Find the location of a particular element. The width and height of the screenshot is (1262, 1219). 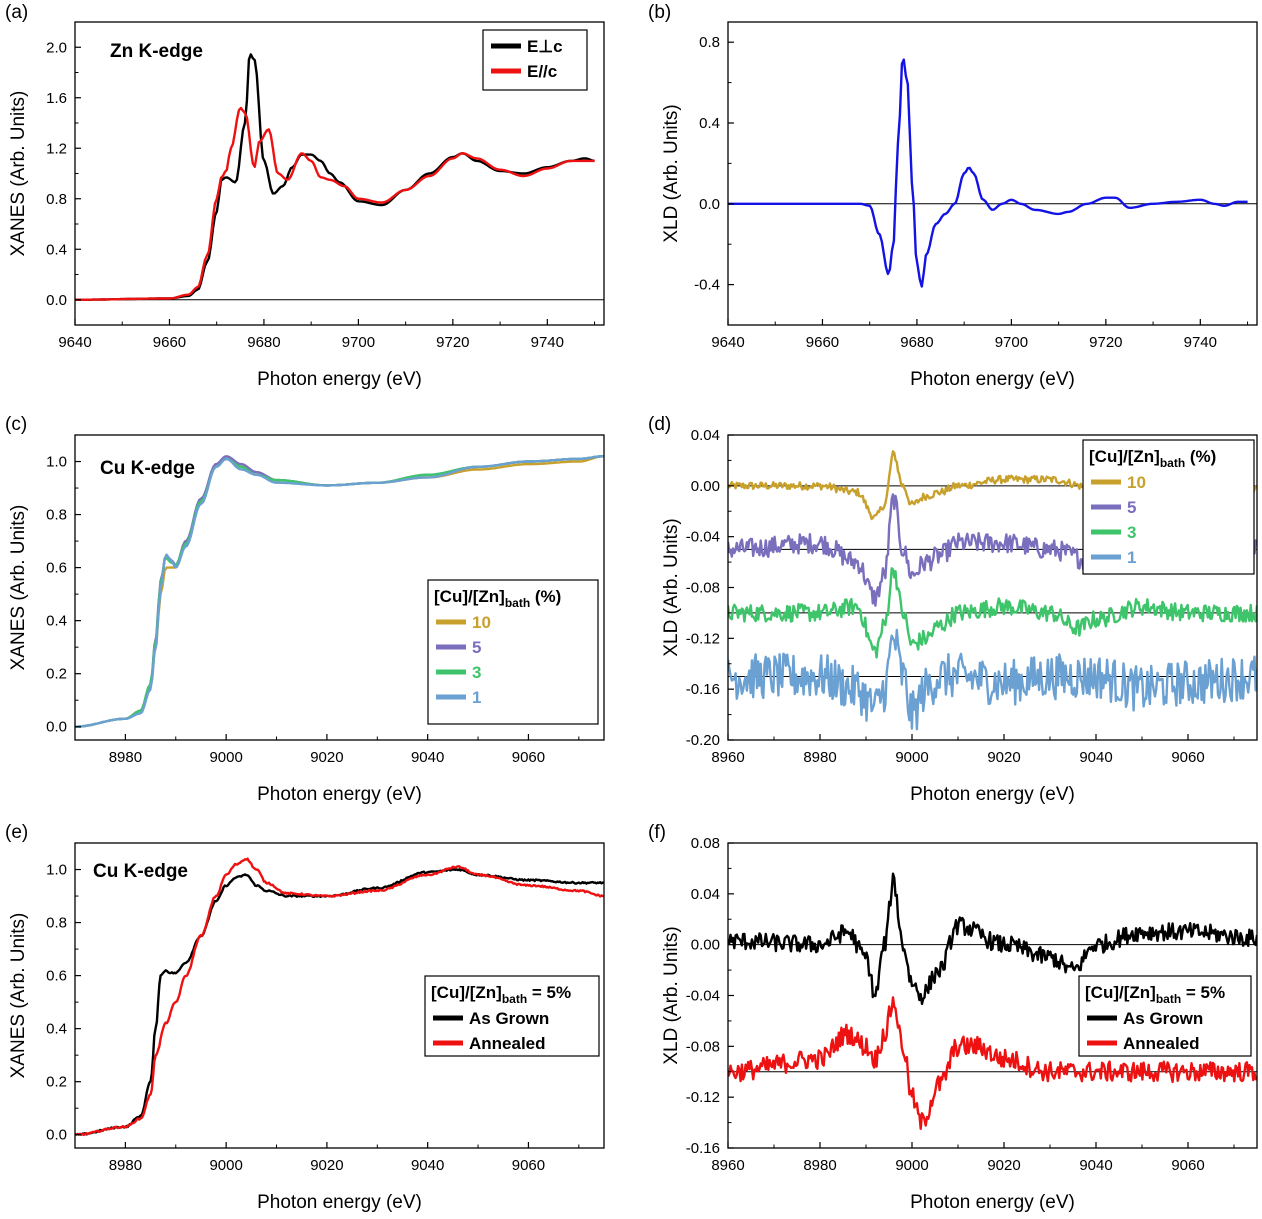

panel-label: (e) is located at coordinates (16, 832).